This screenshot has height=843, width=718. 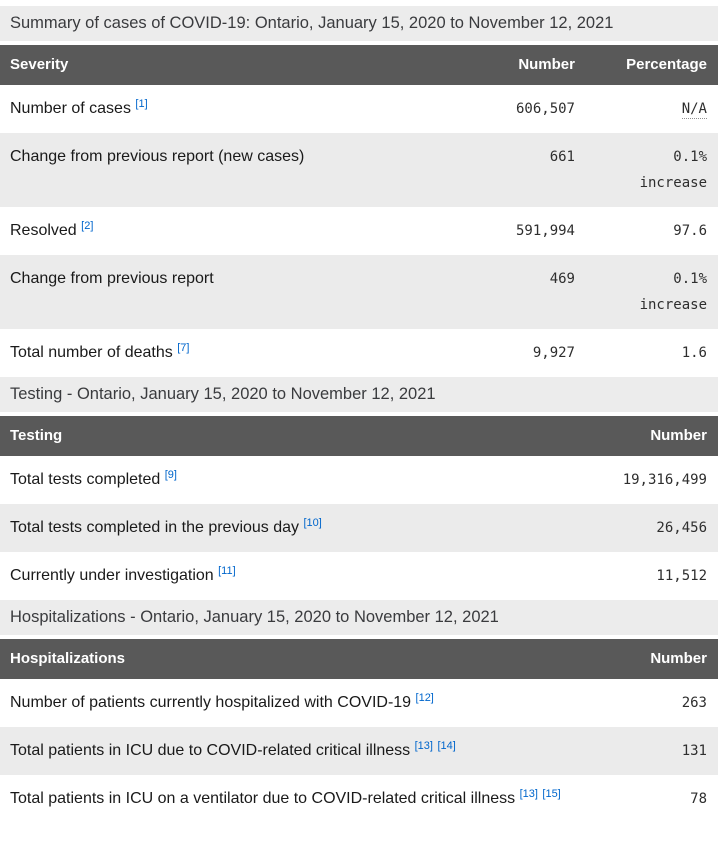 What do you see at coordinates (664, 480) in the screenshot?
I see `row-number: 19,316,499` at bounding box center [664, 480].